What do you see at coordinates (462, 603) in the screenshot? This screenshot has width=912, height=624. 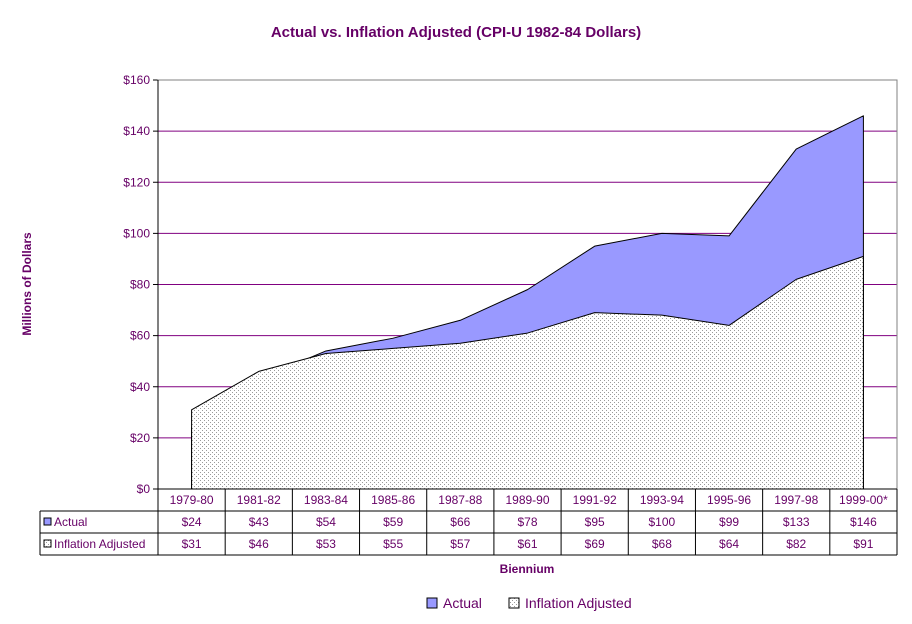 I see `legend-label: Actual` at bounding box center [462, 603].